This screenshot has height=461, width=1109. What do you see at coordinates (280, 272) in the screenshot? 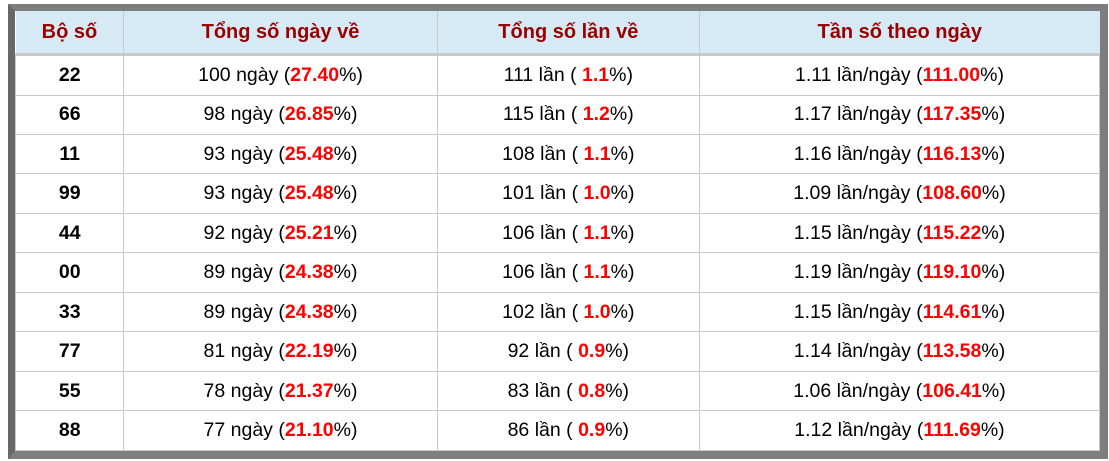
I see `cell-days: 89 ngày (24.38%)` at bounding box center [280, 272].